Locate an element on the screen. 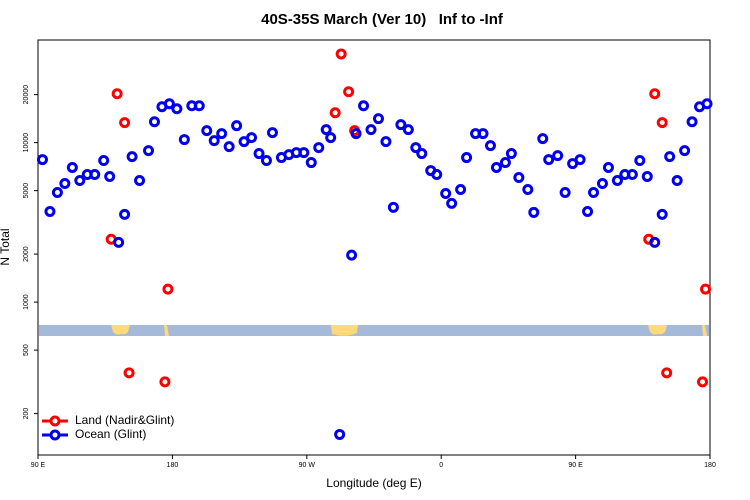  x-tick-label: 90 W is located at coordinates (307, 465).